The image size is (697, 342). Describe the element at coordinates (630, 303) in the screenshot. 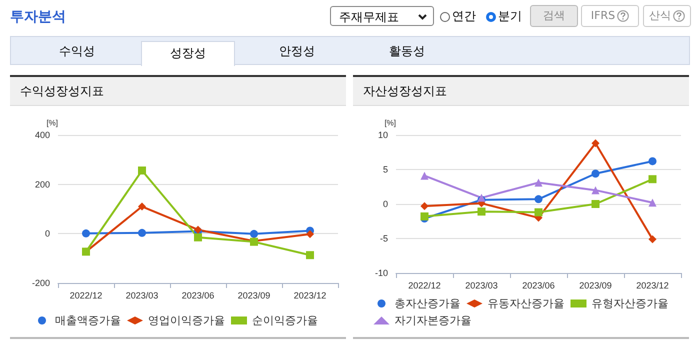

I see `legend-label: 유형자산증가율` at that location.